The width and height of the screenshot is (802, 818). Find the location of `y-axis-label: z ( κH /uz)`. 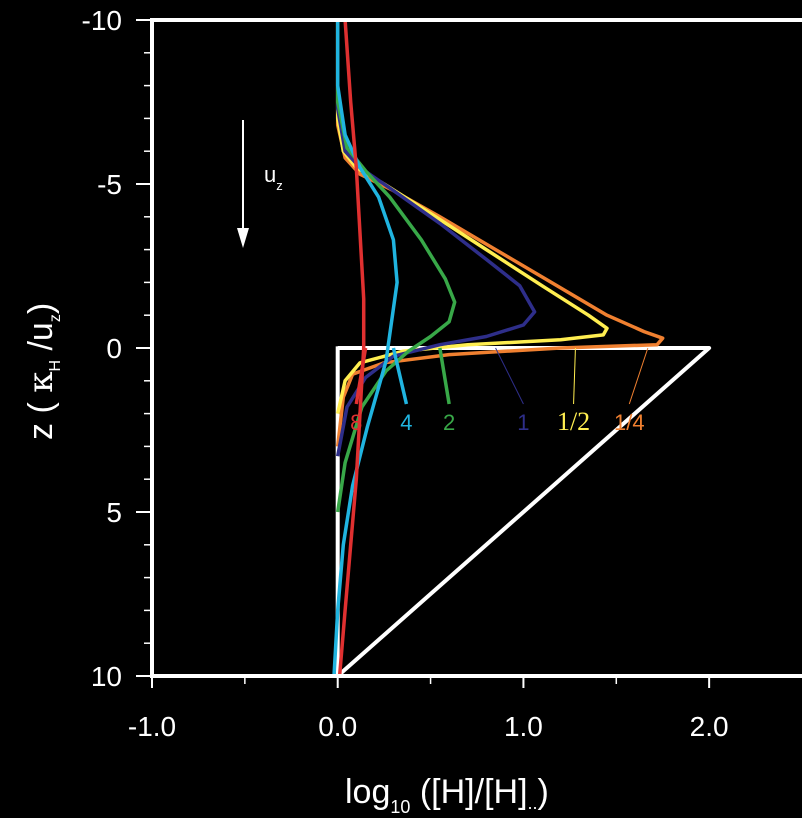

y-axis-label: z ( κH /uz) is located at coordinates (42, 371).